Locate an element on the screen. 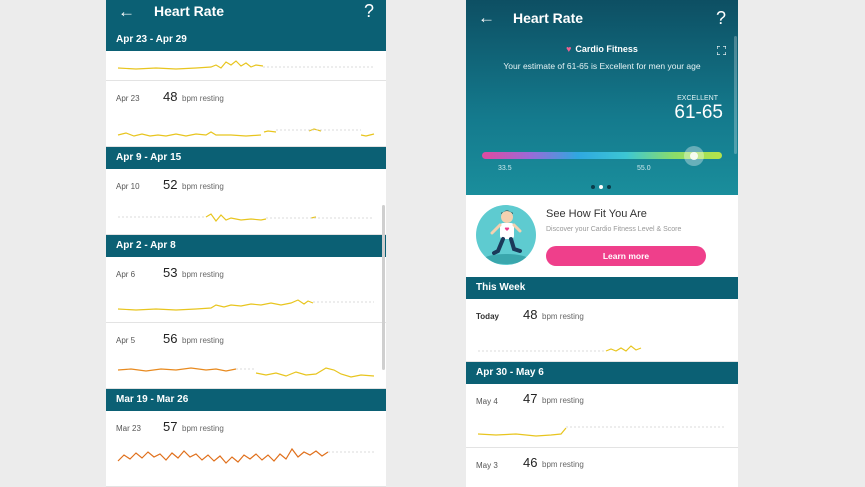  row-bpm-value: 46 is located at coordinates (530, 462).